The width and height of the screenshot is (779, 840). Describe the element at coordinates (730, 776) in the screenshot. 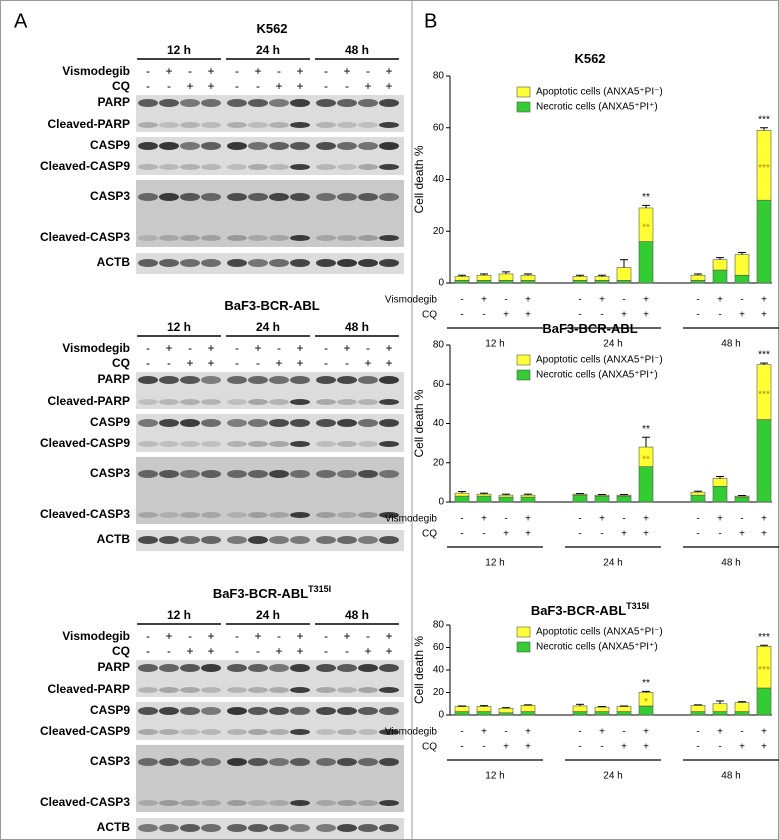

I see `group-label: 48 h` at that location.